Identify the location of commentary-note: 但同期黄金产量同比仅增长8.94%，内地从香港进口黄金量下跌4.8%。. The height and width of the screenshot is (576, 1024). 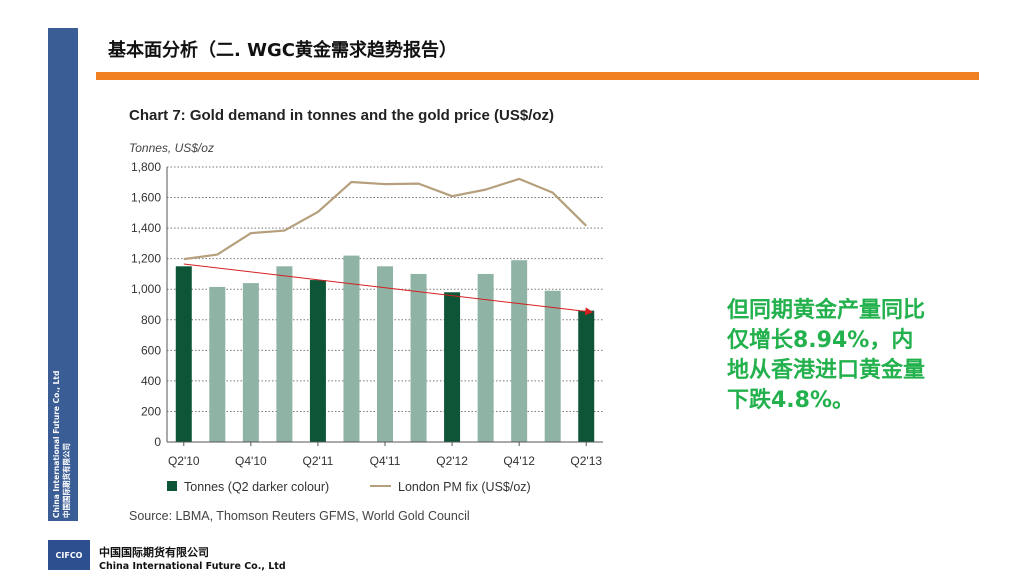
(826, 355).